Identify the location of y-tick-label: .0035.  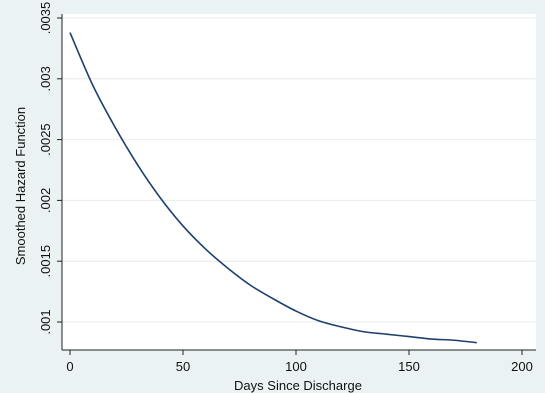
(45, 18).